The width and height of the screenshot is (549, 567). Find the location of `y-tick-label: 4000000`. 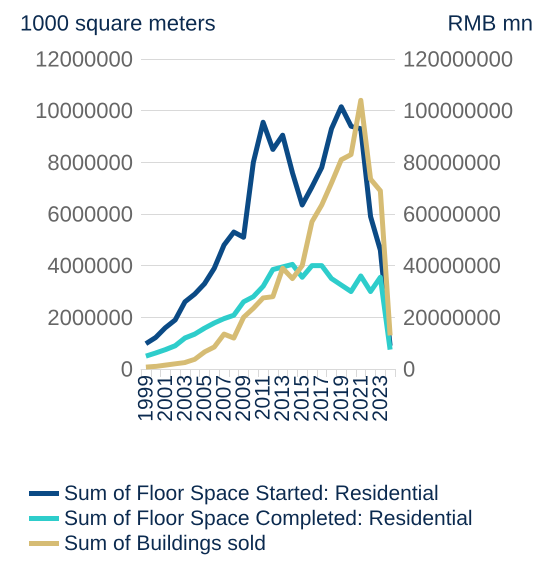

y-tick-label: 4000000 is located at coordinates (90, 265).